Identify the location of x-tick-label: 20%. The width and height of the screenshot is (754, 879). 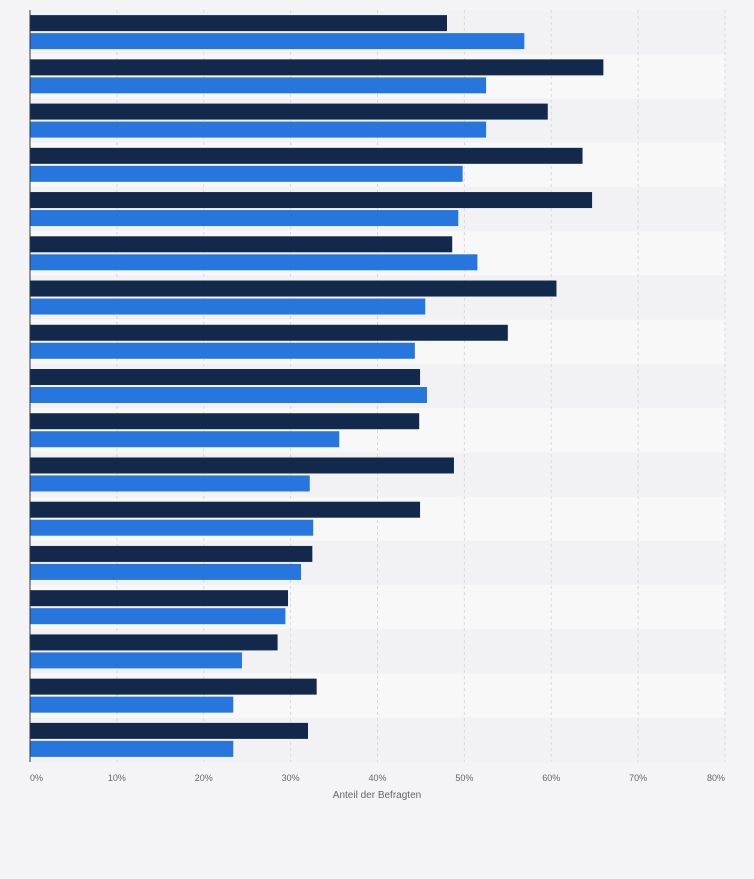
(204, 778).